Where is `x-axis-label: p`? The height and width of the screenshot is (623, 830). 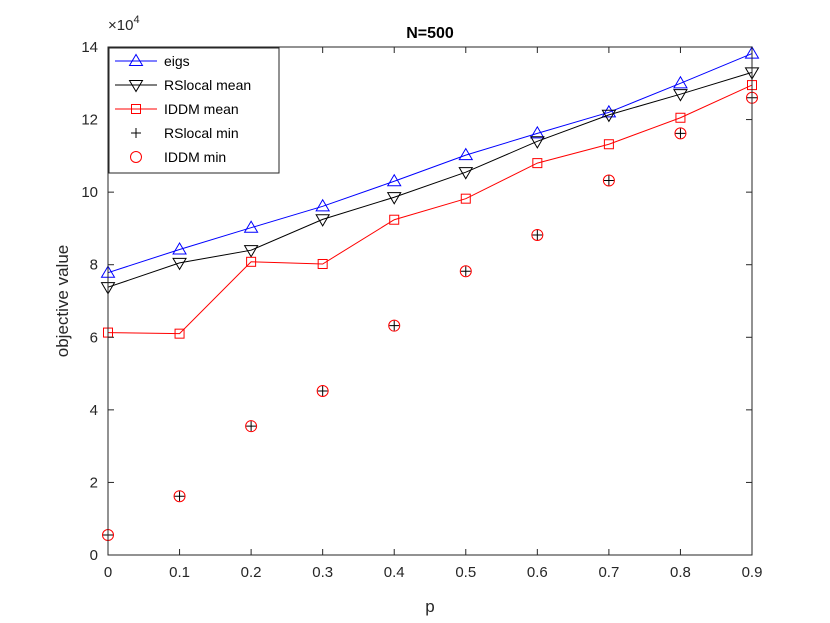
x-axis-label: p is located at coordinates (429, 606).